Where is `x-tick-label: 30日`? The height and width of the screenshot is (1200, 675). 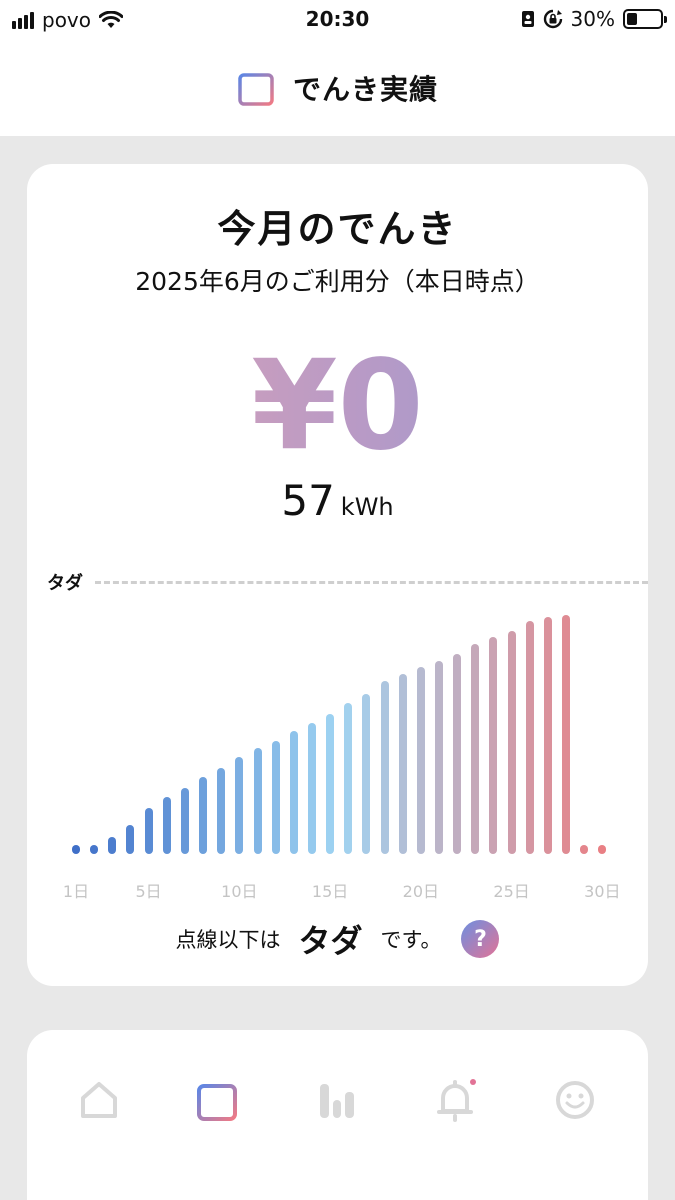 x-tick-label: 30日 is located at coordinates (602, 891).